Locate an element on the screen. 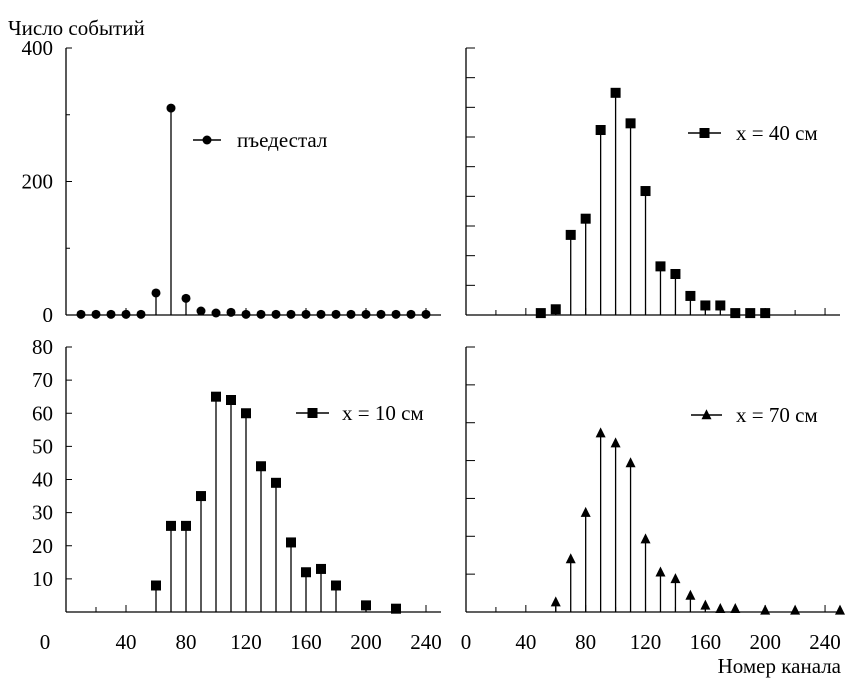 The height and width of the screenshot is (681, 847). y-tick-label: 400 is located at coordinates (38, 48).